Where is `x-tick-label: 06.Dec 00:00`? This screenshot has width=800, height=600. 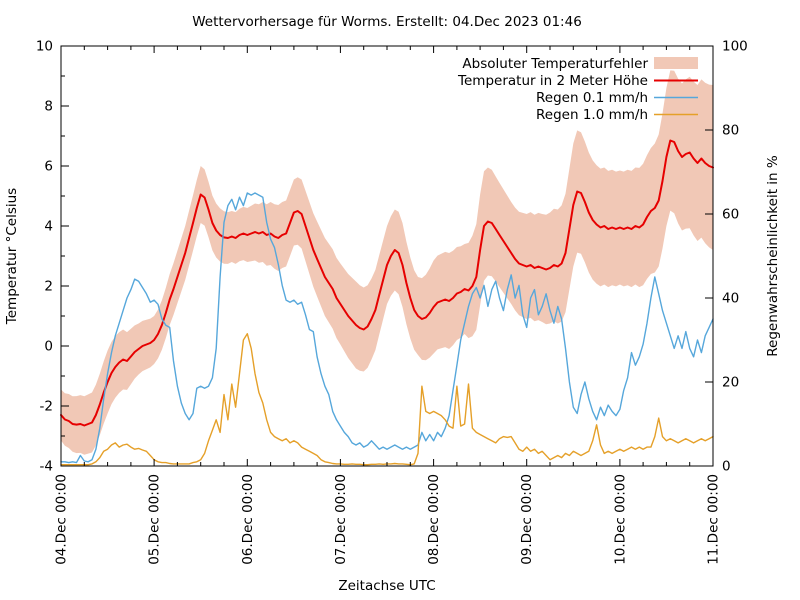 x-tick-label: 06.Dec 00:00 is located at coordinates (248, 519).